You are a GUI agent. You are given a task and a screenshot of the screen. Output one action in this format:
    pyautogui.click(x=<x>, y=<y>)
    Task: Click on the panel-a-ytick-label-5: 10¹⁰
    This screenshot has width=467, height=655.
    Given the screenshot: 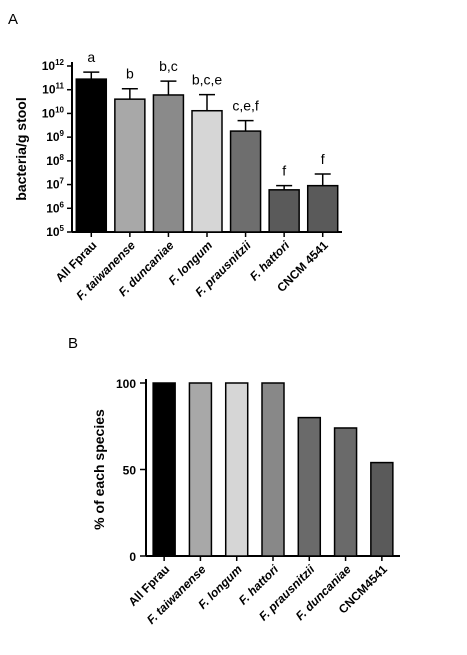 What is the action you would take?
    pyautogui.click(x=53, y=112)
    